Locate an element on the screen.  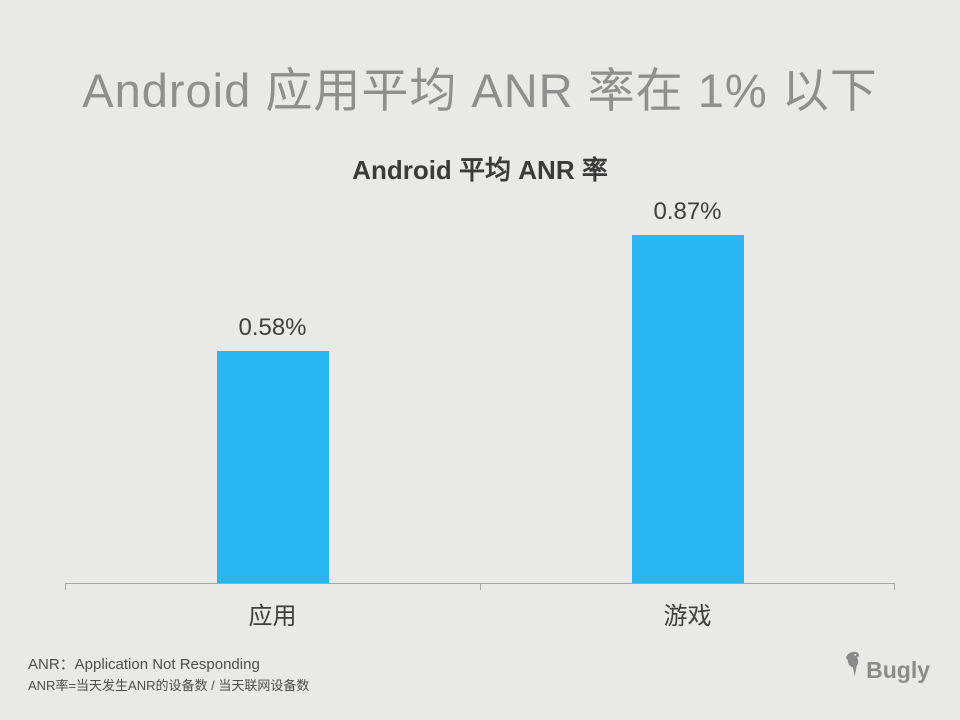
bar-games is located at coordinates (687, 409).